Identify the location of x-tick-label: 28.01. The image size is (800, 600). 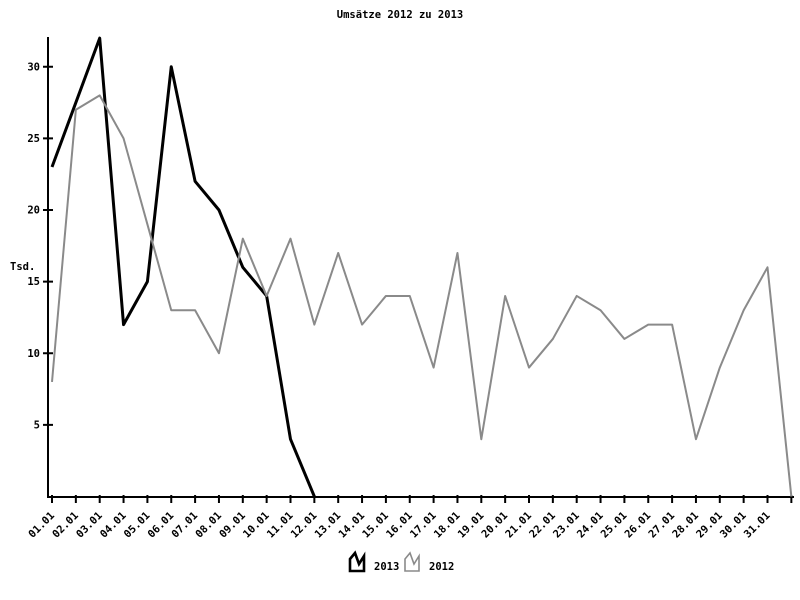
(685, 525).